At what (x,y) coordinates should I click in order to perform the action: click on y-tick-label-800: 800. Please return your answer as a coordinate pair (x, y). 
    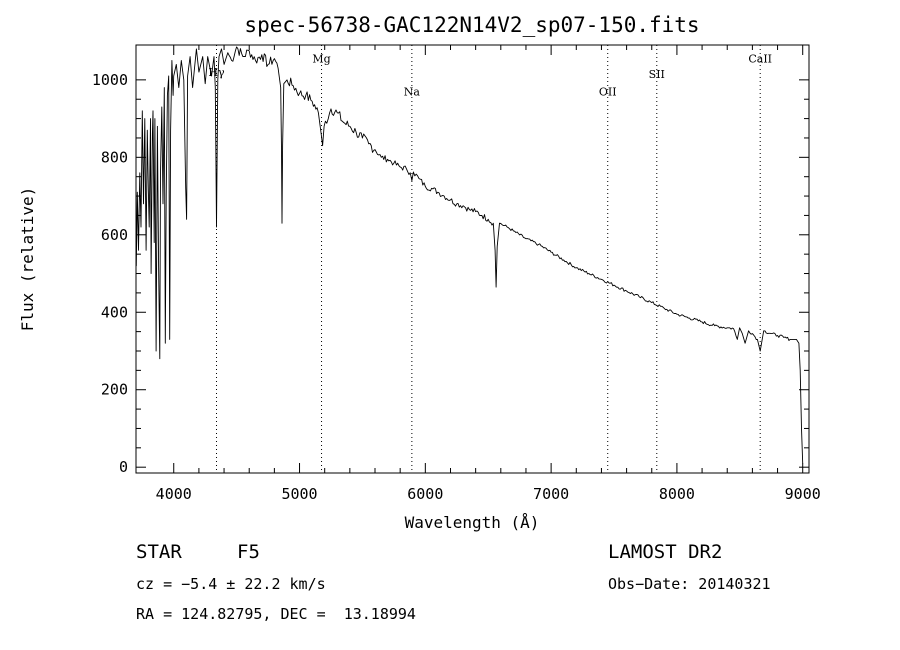
    Looking at the image, I should click on (114, 157).